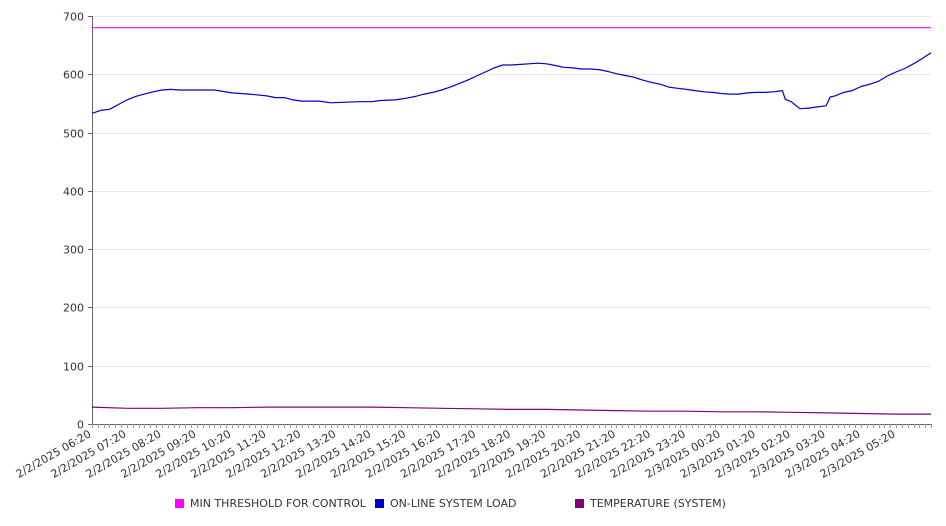 Image resolution: width=946 pixels, height=526 pixels. Describe the element at coordinates (658, 503) in the screenshot. I see `legend-label-temperature: TEMPERATURE (SYSTEM)` at that location.